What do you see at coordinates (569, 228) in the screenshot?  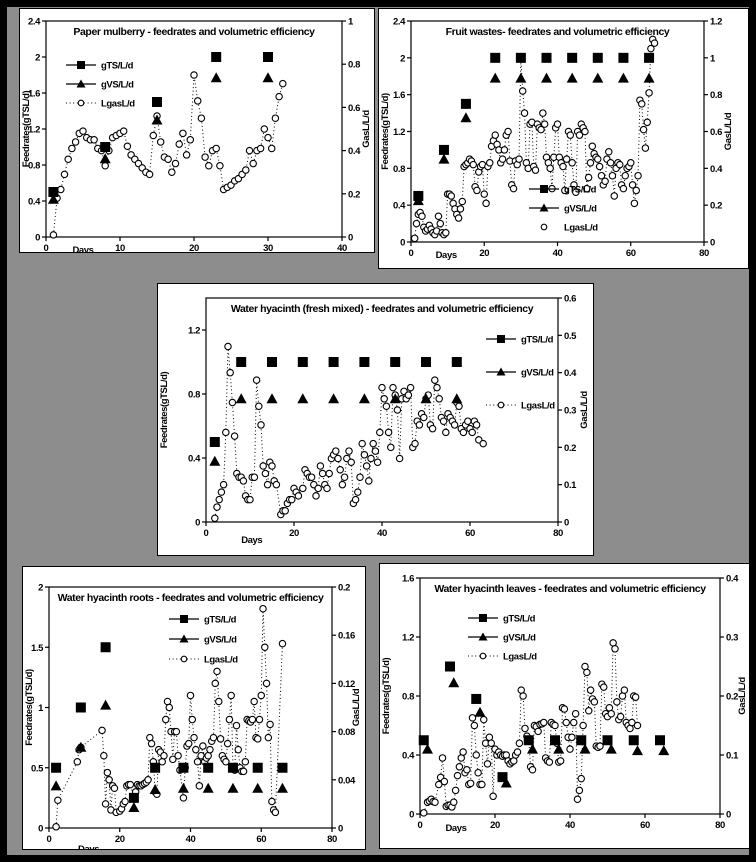 I see `legend-item: LgasL/d` at bounding box center [569, 228].